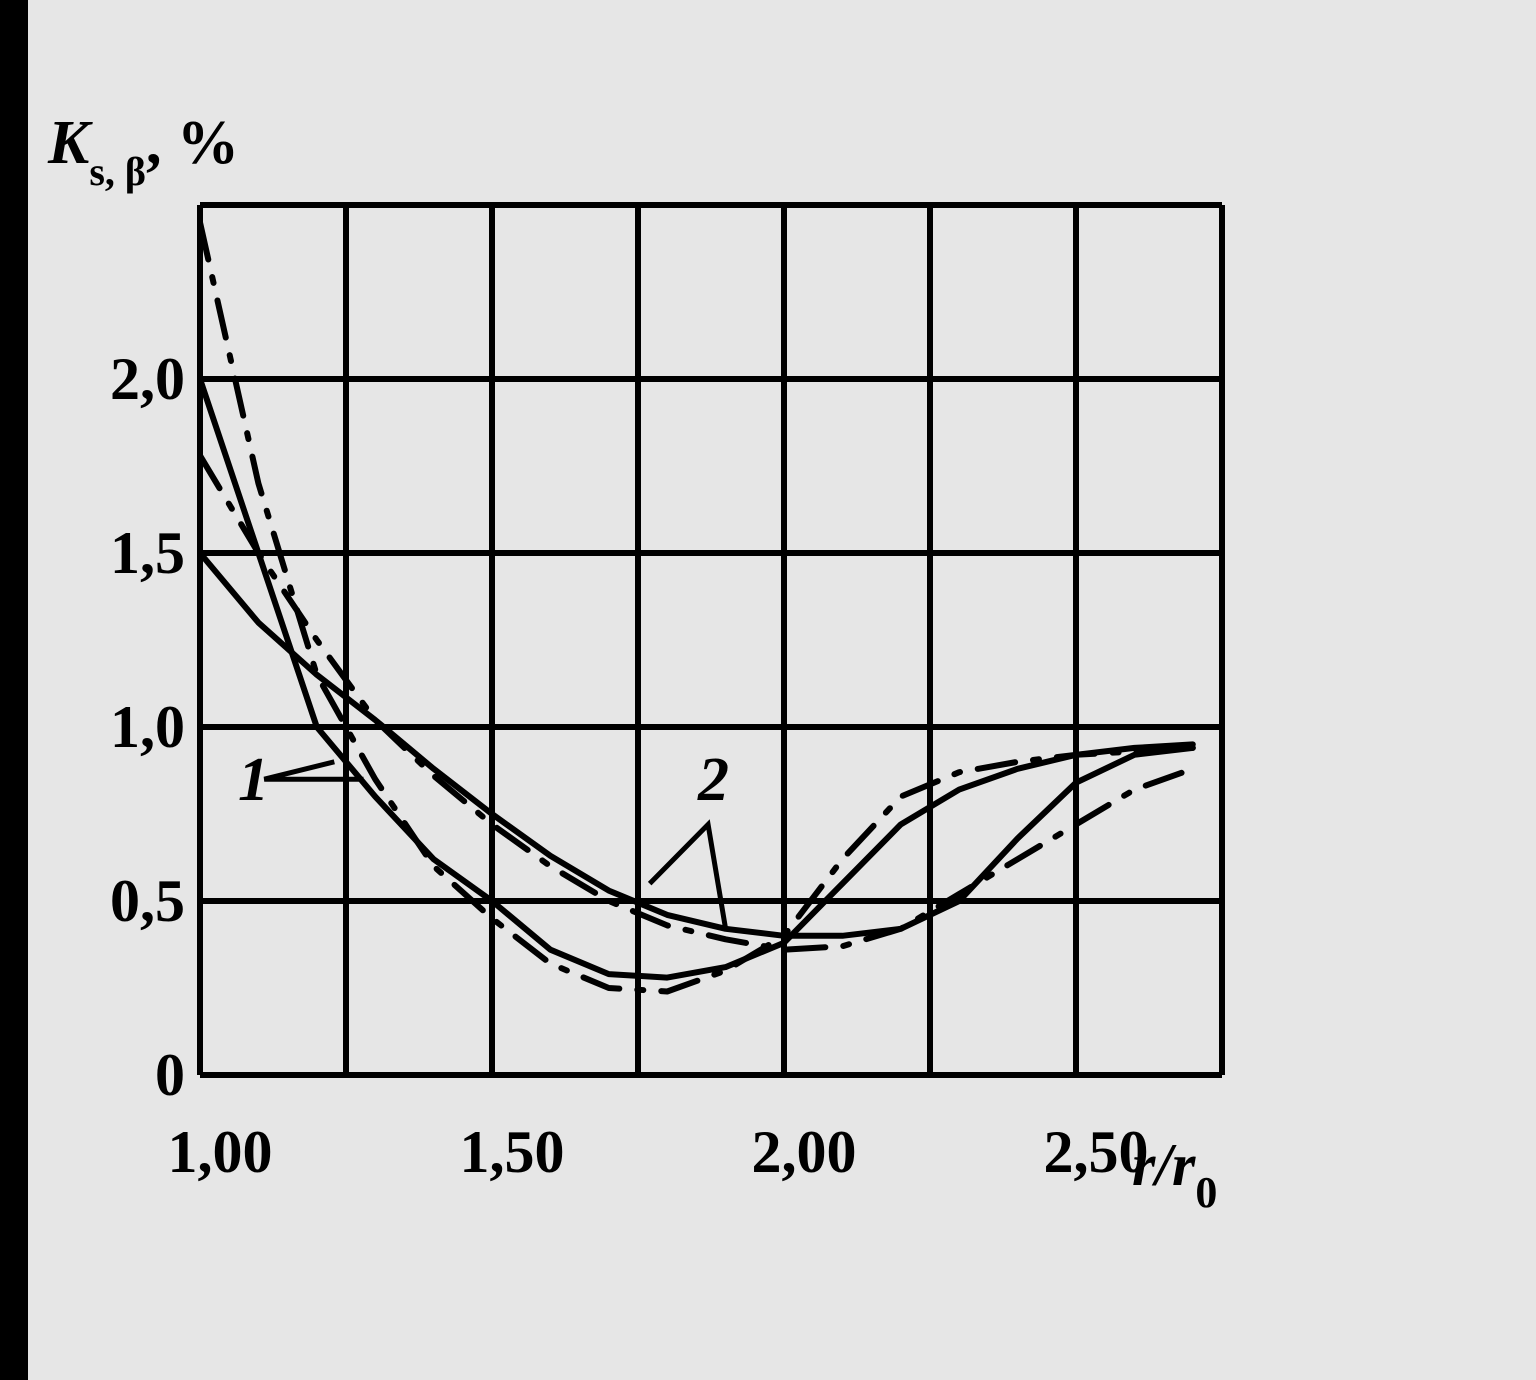  What do you see at coordinates (147, 379) in the screenshot?
I see `y-tick-label: 2,0` at bounding box center [147, 379].